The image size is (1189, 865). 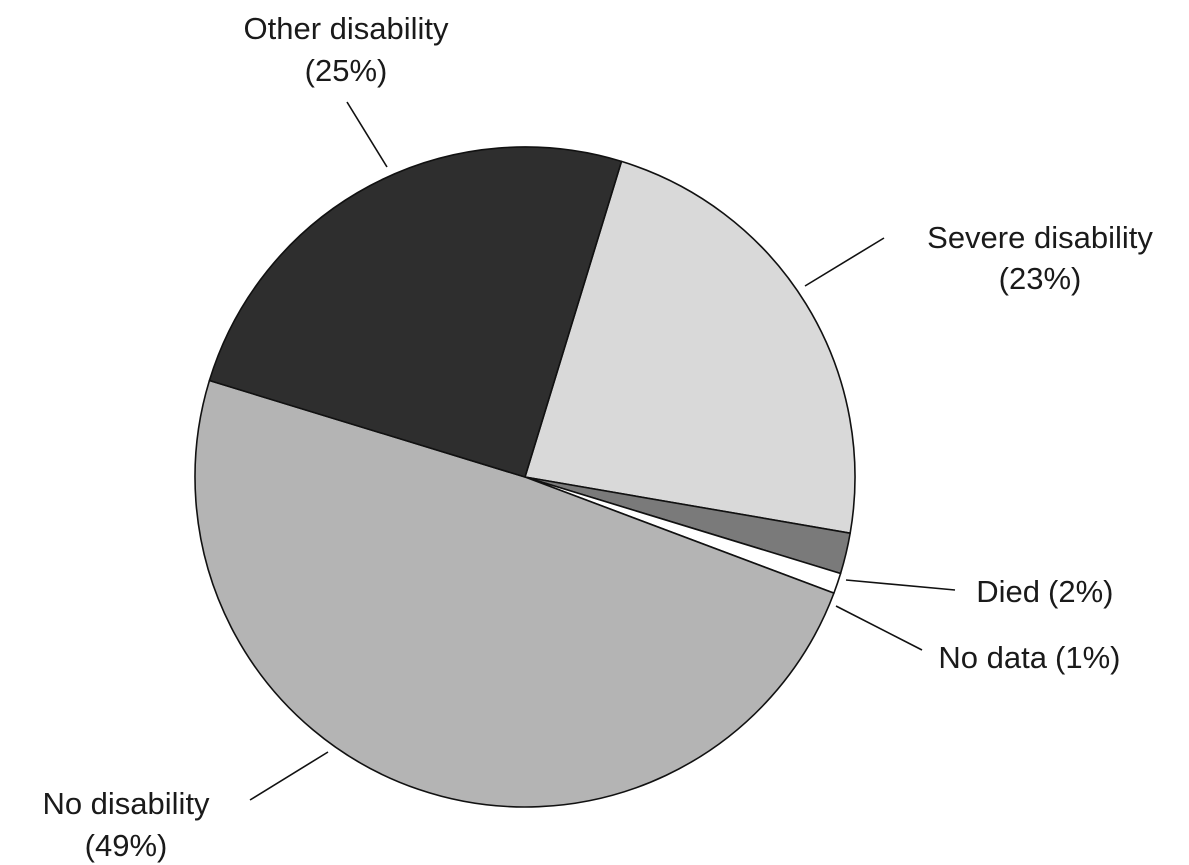 I want to click on pct-no-data: (1%), so click(x=1087, y=657).